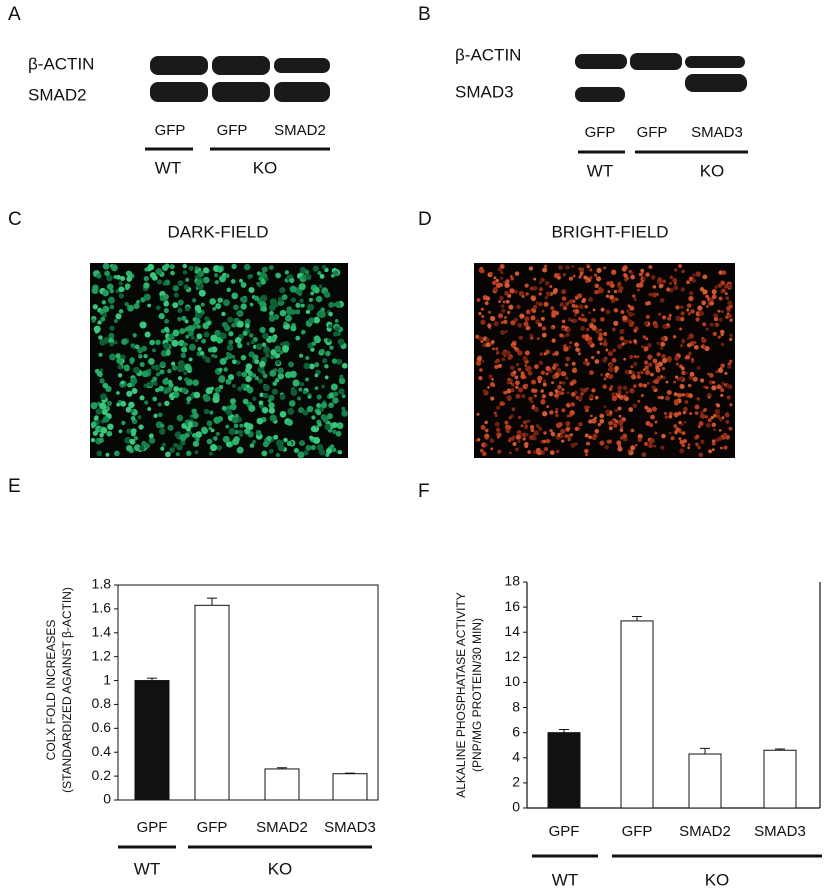 Image resolution: width=834 pixels, height=895 pixels. What do you see at coordinates (705, 751) in the screenshot?
I see `error-bar` at bounding box center [705, 751].